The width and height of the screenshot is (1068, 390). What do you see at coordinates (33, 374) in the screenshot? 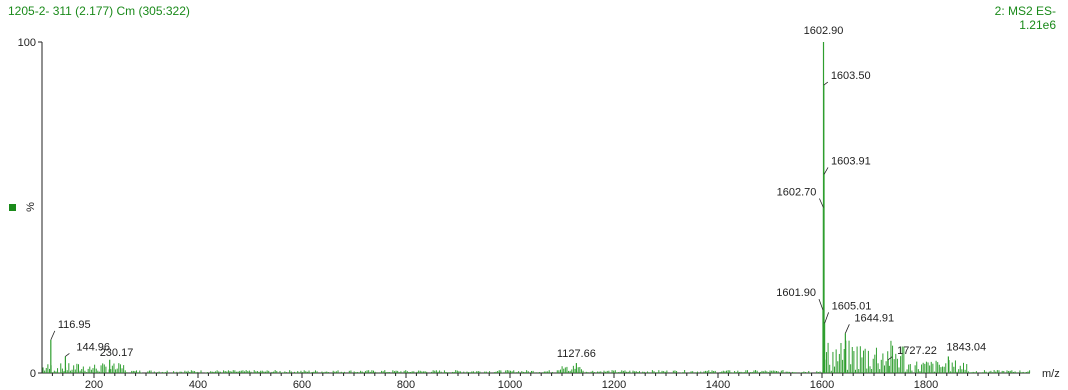
I see `y-tick-label: 0` at bounding box center [33, 374].